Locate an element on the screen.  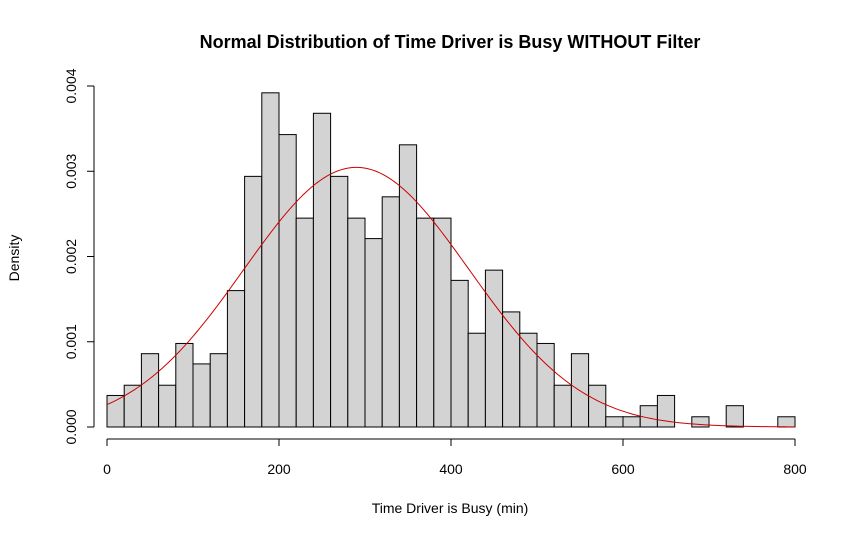
y-tick-label: 0.000 is located at coordinates (71, 426).